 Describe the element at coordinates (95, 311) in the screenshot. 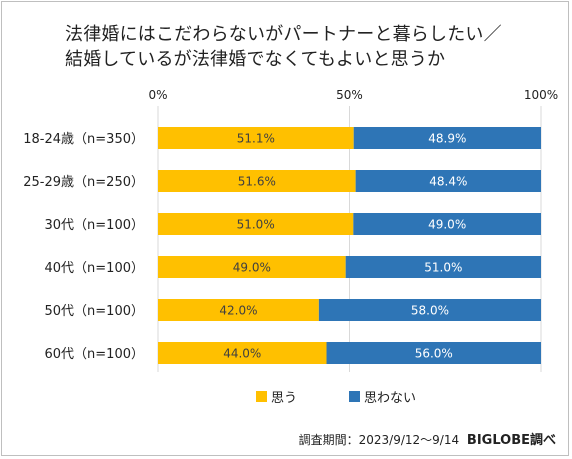

I see `category-label-4: 50代（n=100）` at that location.